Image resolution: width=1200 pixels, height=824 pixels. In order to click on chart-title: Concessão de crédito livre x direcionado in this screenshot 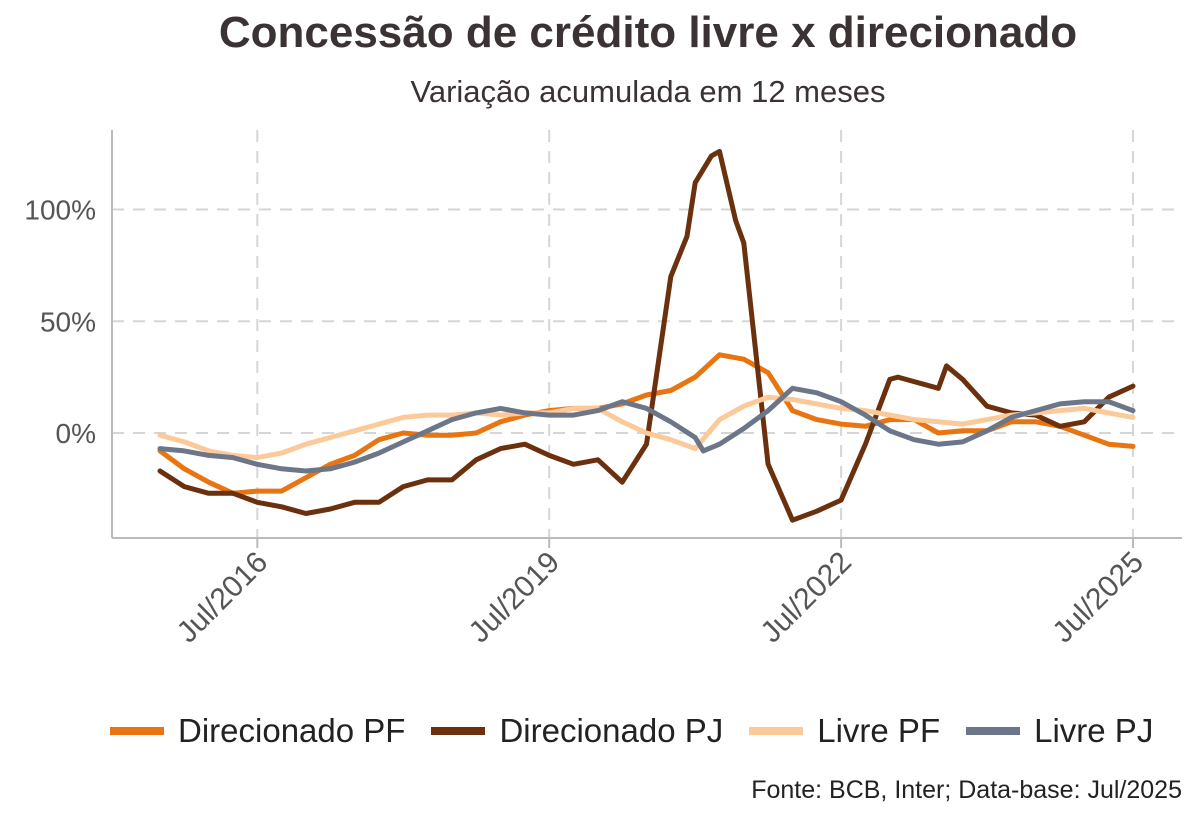, I will do `click(648, 32)`.